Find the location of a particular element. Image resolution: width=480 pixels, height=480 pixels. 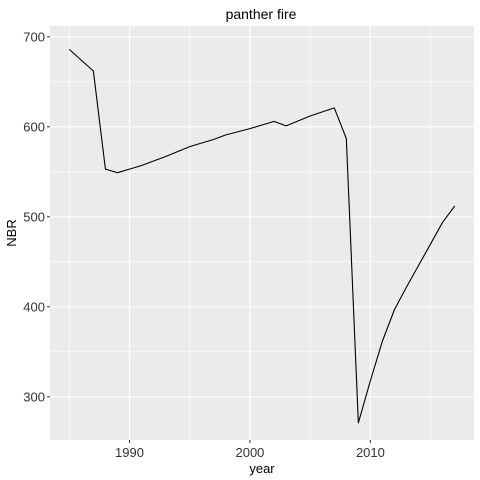

y-tick-label: 700 is located at coordinates (34, 36).